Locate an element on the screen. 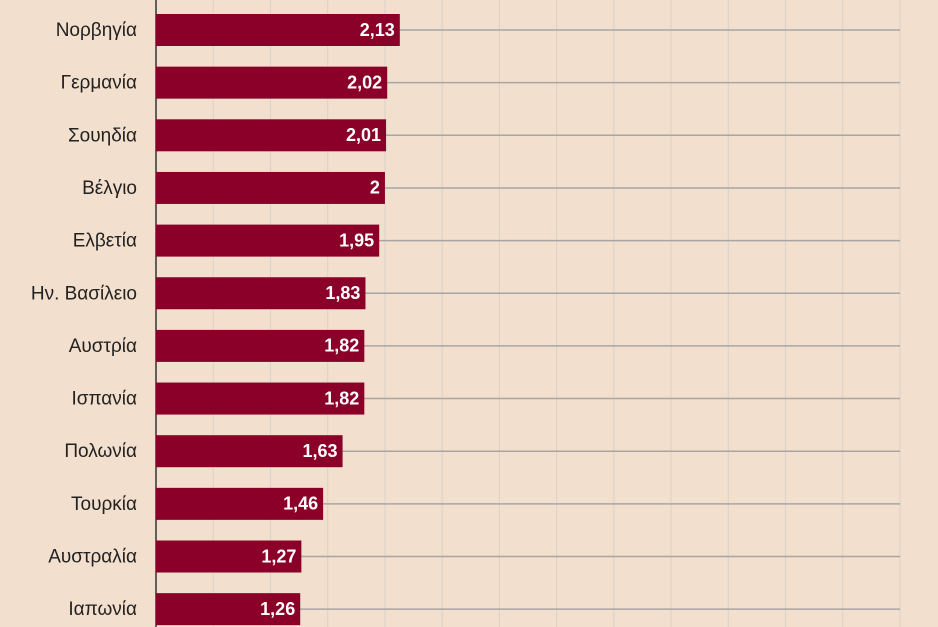  category-label: Γερμανία is located at coordinates (99, 83).